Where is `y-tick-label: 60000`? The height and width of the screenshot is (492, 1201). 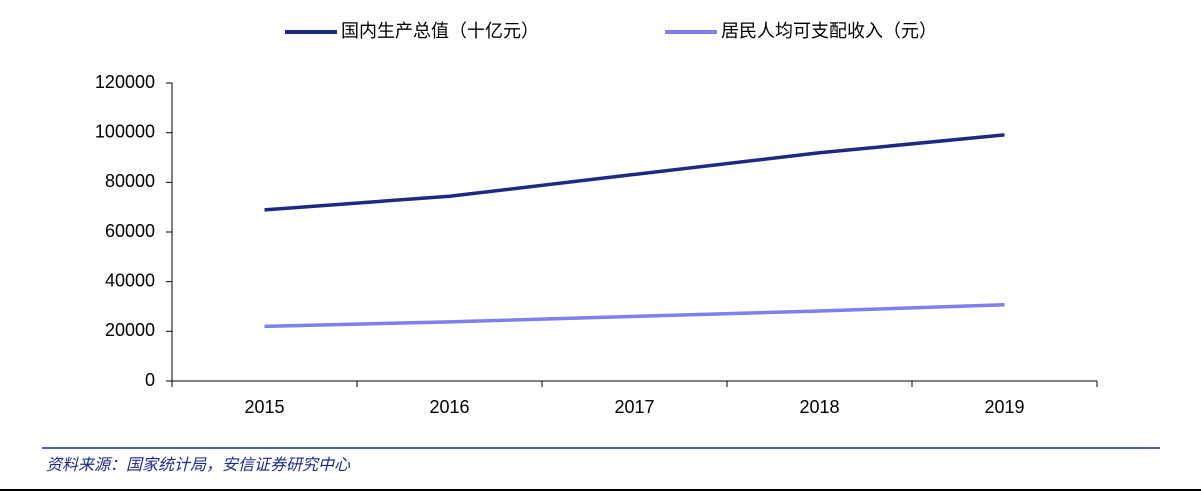
y-tick-label: 60000 is located at coordinates (130, 231).